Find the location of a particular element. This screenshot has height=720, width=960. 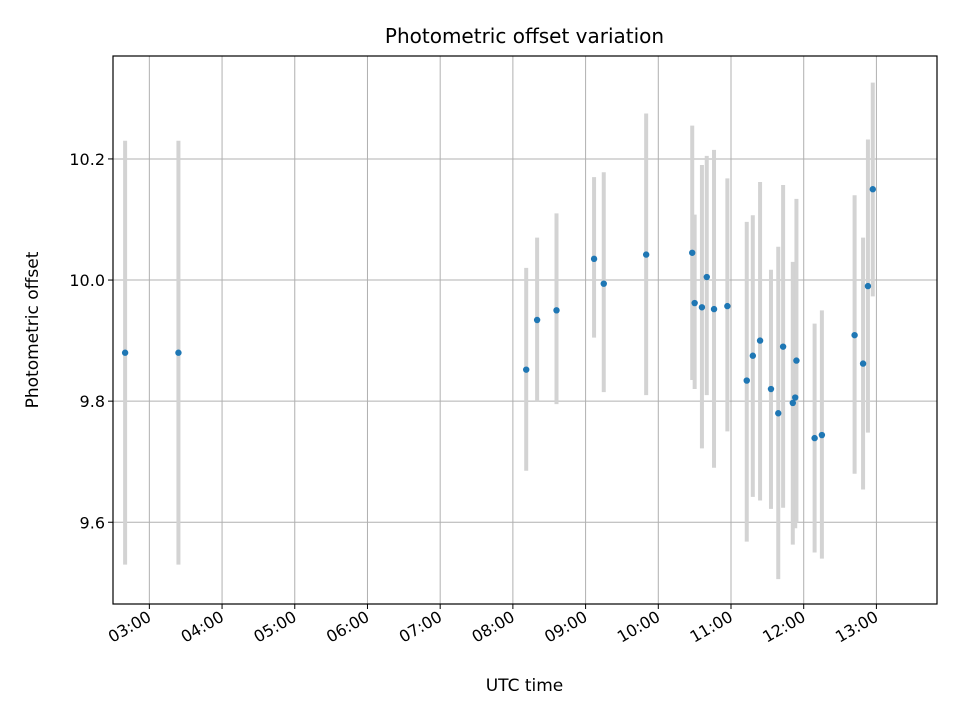

x-tick-label: 03:00 is located at coordinates (129, 627).